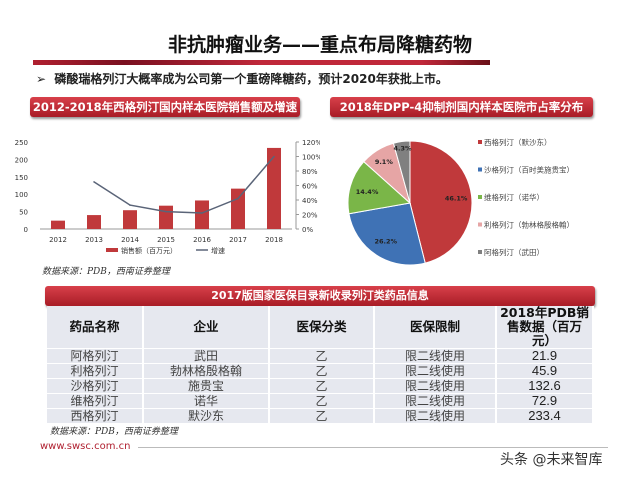 The width and height of the screenshot is (640, 480). What do you see at coordinates (202, 240) in the screenshot?
I see `x-tick-label: 2016` at bounding box center [202, 240].